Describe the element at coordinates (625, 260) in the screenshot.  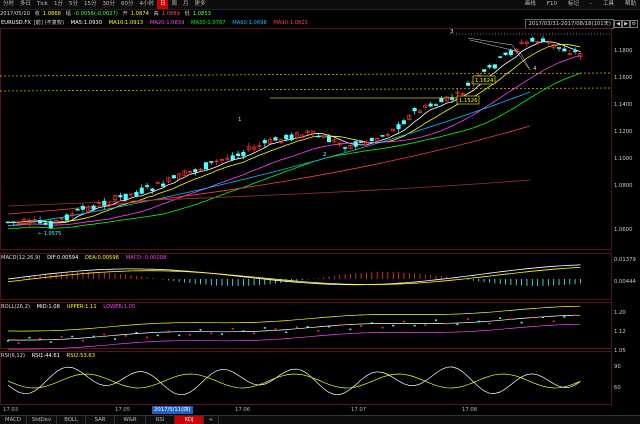
I see `y-axis-label: 0.01379` at that location.